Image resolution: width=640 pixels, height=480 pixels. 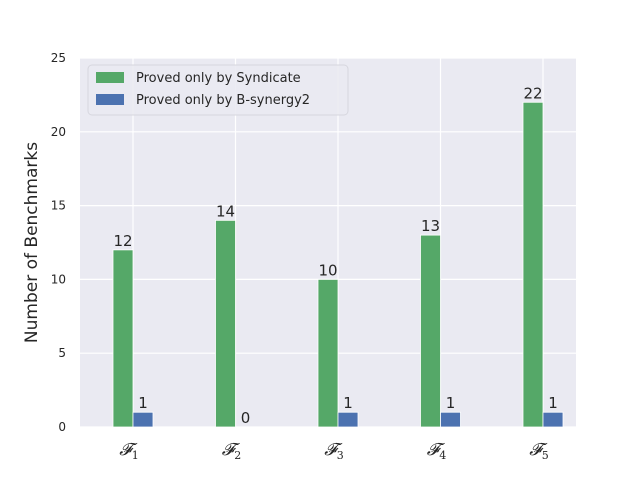 I want to click on x-tick-label: 𝓕3, so click(x=334, y=451).